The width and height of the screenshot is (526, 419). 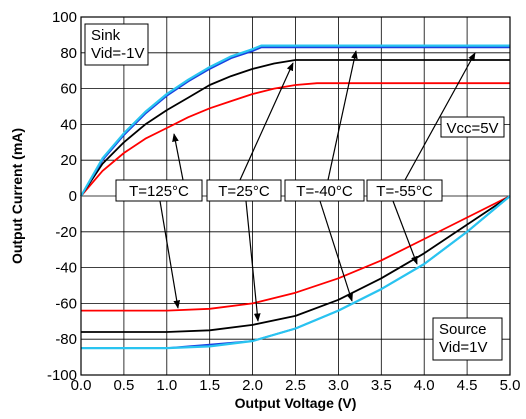 I want to click on y-tick-label: -20, so click(x=66, y=232).